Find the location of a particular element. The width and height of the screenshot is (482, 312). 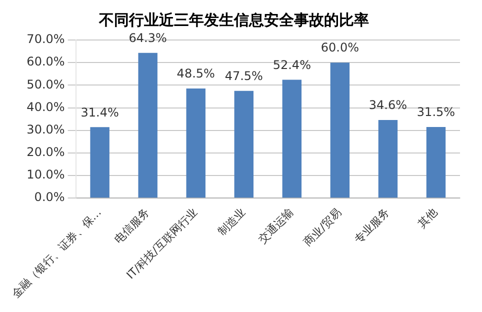

x-tick-label: 制造业 is located at coordinates (232, 222).